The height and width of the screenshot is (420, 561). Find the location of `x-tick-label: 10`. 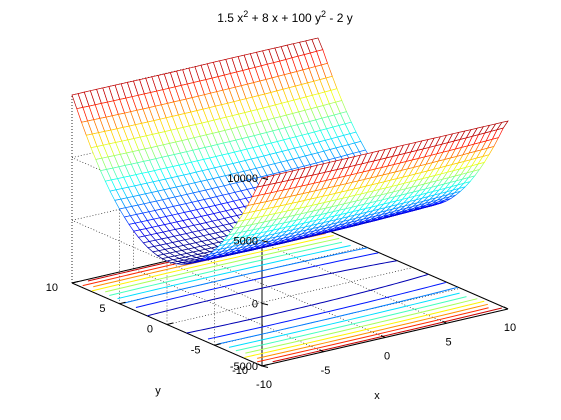

x-tick-label: 10 is located at coordinates (510, 328).